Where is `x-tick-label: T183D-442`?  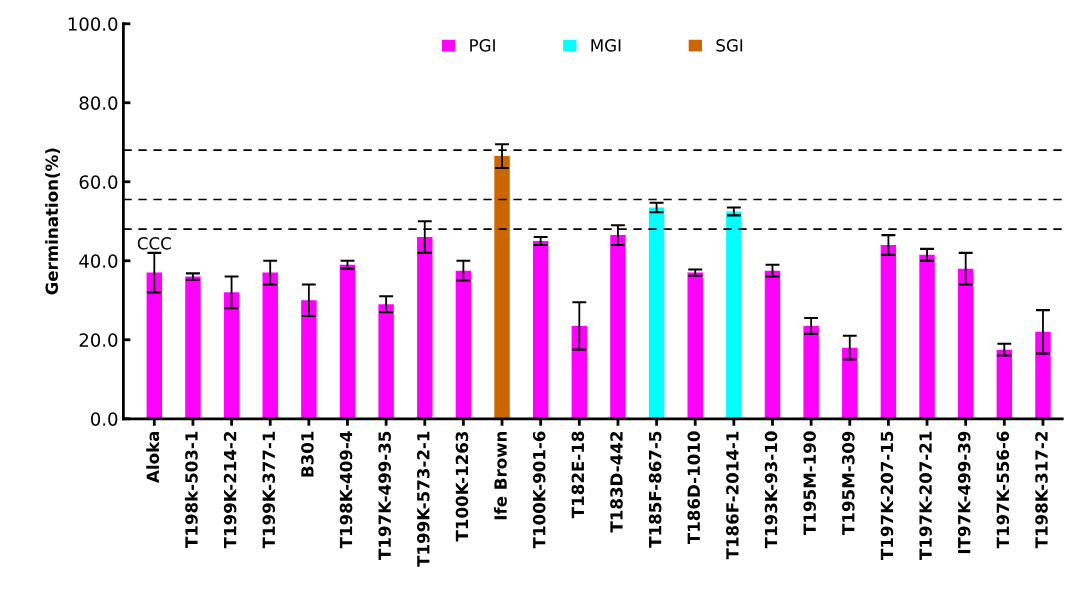 x-tick-label: T183D-442 is located at coordinates (616, 482).